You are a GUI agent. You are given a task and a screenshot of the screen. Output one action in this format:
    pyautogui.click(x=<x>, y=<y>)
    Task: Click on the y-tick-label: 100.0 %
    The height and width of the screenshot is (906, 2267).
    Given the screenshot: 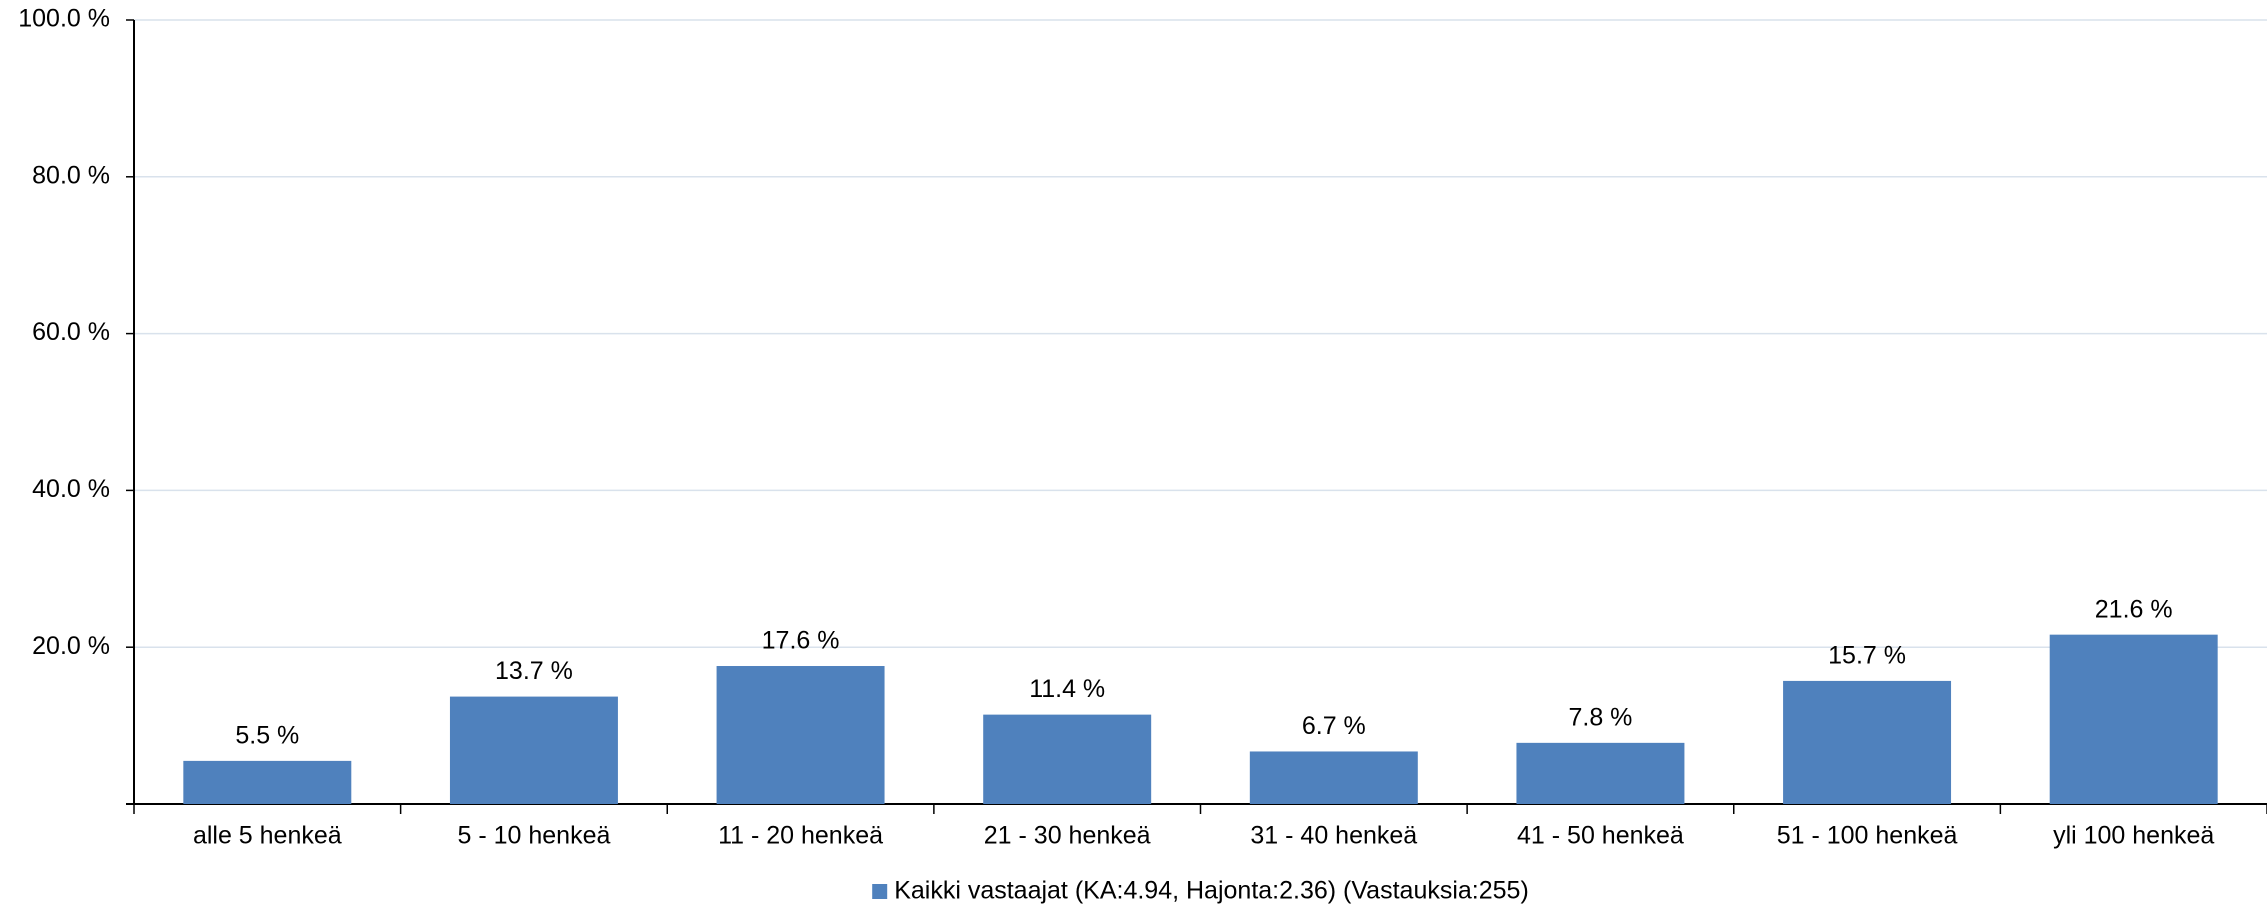 What is the action you would take?
    pyautogui.click(x=64, y=19)
    